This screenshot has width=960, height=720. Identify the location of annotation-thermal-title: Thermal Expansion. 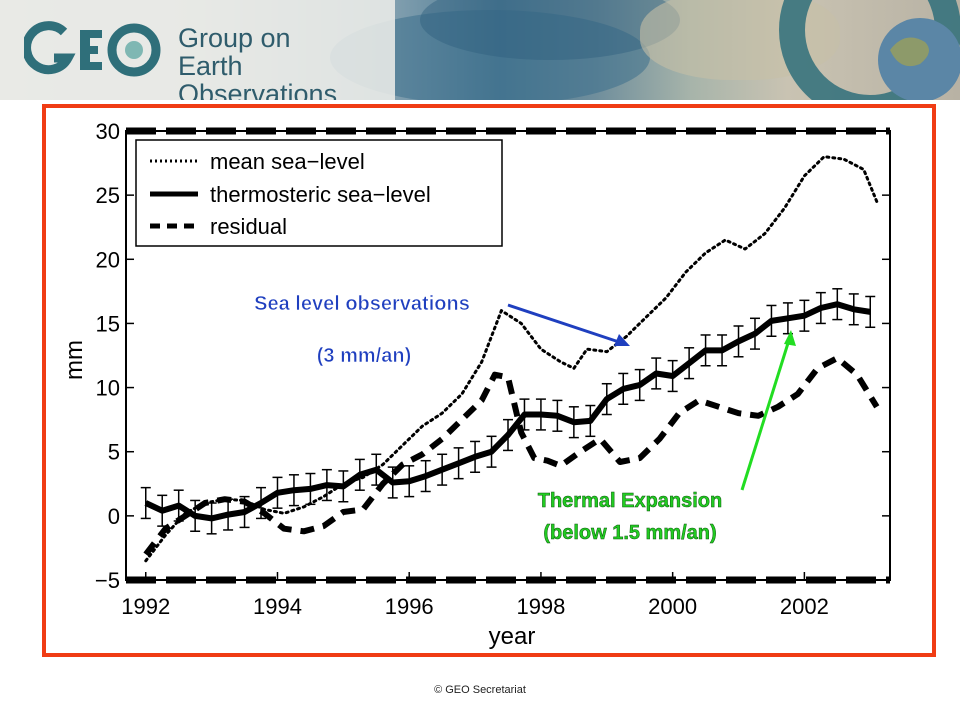
(630, 501).